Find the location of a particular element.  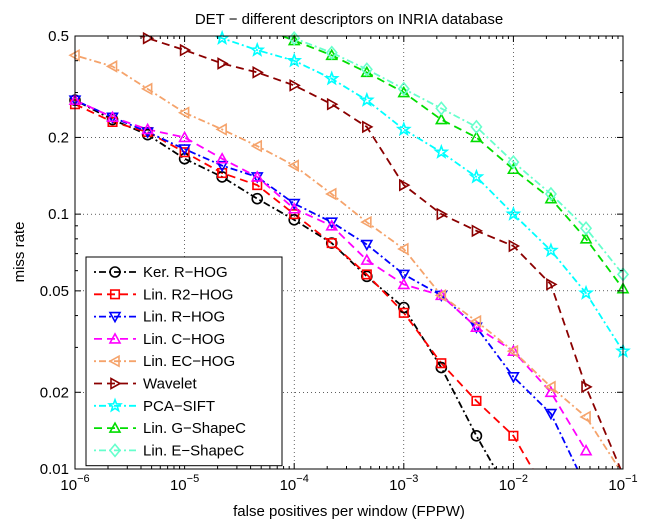

y-tick-label: 0.01 is located at coordinates (54, 469).